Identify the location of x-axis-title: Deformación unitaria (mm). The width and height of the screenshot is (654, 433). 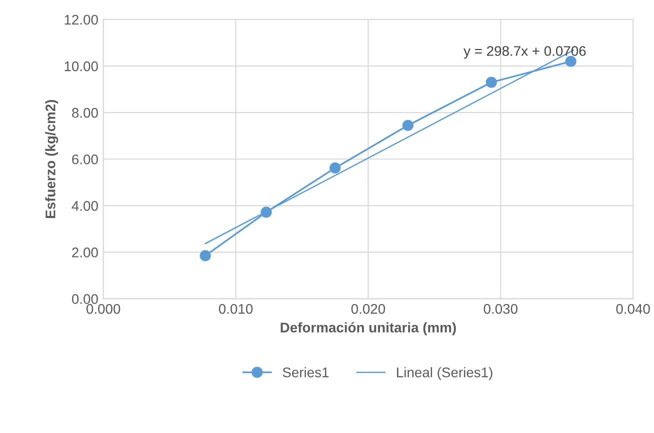
(368, 329).